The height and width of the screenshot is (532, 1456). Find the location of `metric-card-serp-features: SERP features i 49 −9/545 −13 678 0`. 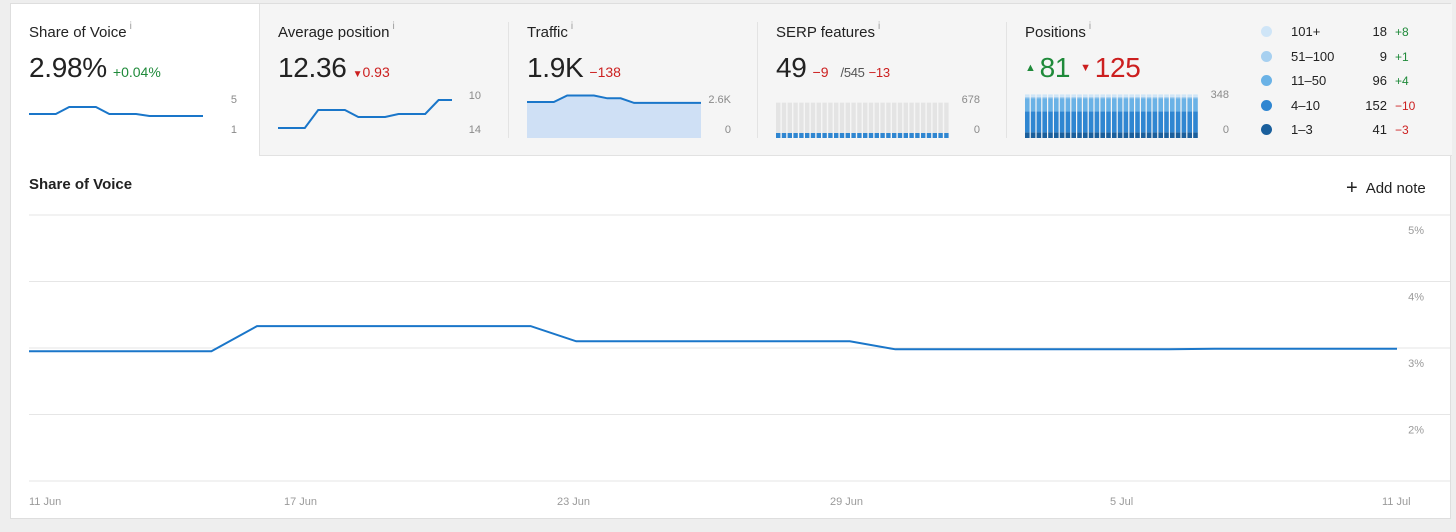

metric-card-serp-features: SERP features i 49 −9/545 −13 678 0 is located at coordinates (890, 80).